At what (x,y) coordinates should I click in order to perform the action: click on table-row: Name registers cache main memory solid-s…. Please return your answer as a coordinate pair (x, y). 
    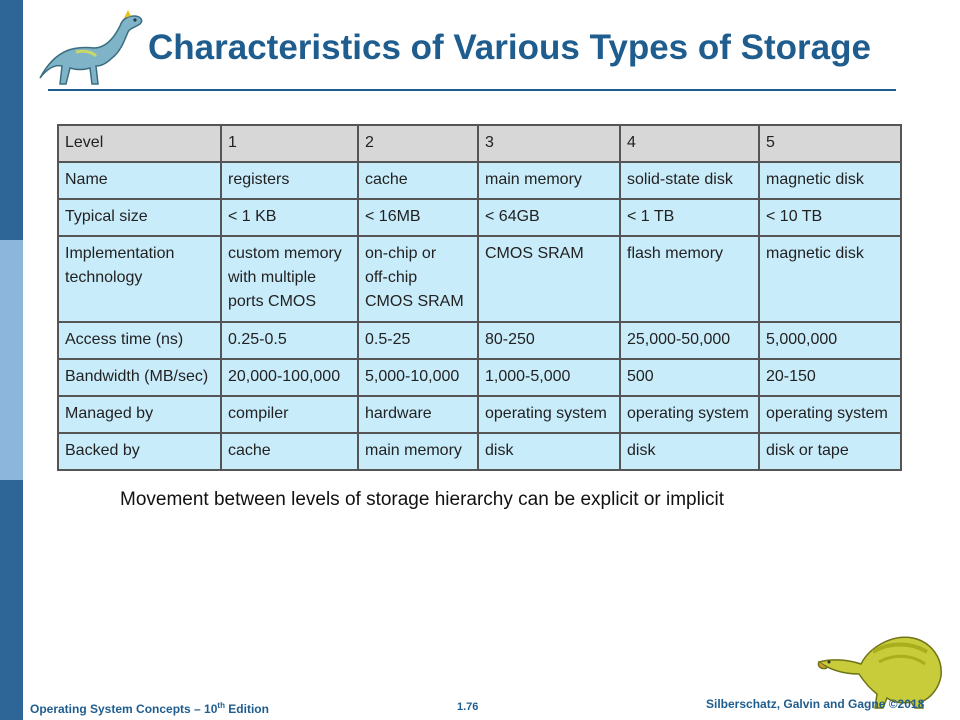
    Looking at the image, I should click on (479, 180).